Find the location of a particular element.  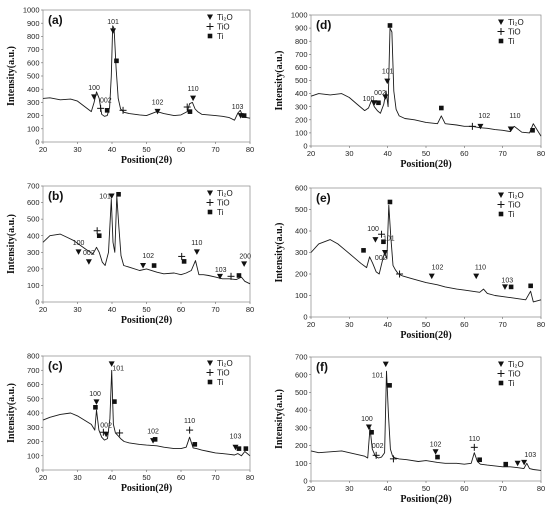

plot-frame is located at coordinates (426, 80).